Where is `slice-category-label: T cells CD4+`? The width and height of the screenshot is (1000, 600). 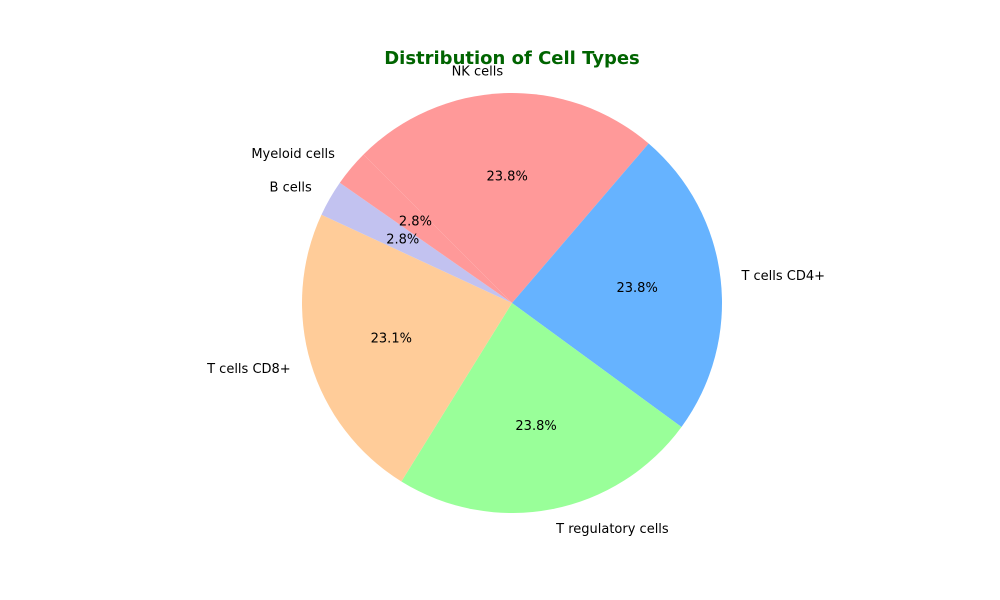
slice-category-label: T cells CD4+ is located at coordinates (782, 276).